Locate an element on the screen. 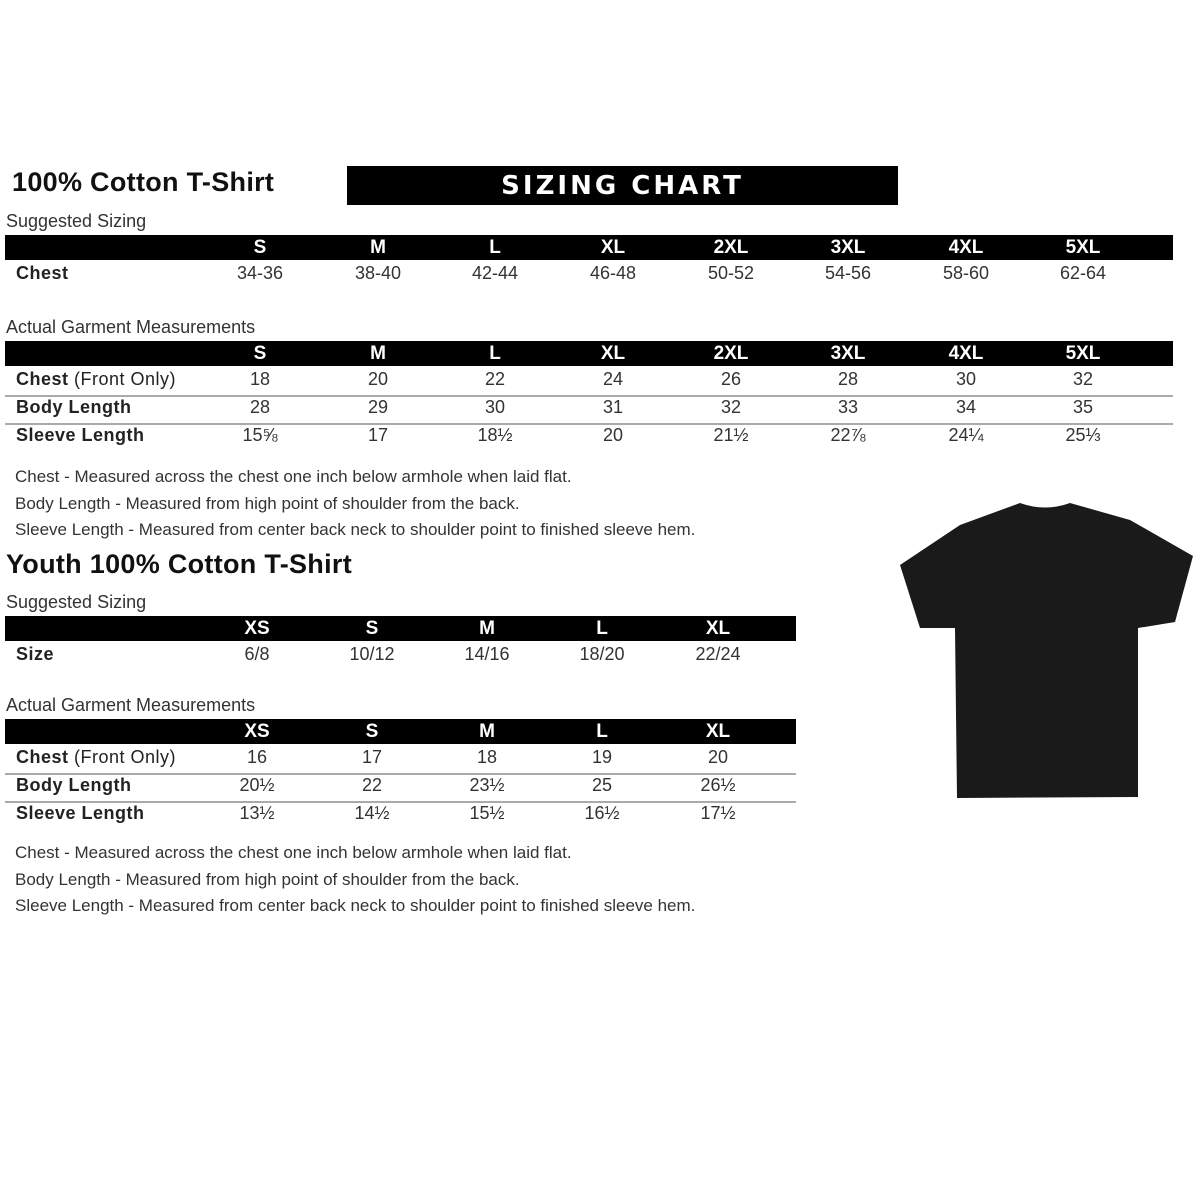 The width and height of the screenshot is (1200, 1200). table-cell: 30 is located at coordinates (966, 379).